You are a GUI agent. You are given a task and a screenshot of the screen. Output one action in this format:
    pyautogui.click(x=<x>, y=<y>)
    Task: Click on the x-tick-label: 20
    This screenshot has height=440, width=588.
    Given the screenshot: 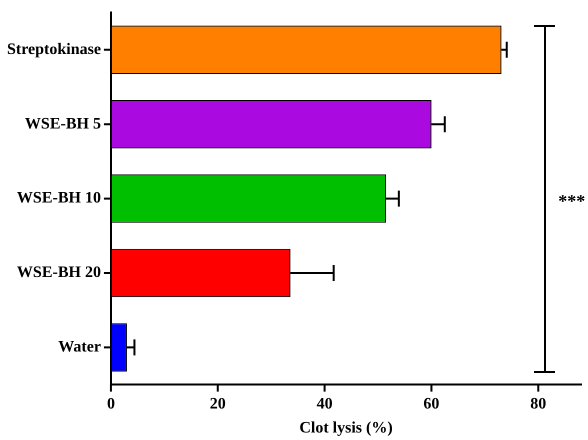 What is the action you would take?
    pyautogui.click(x=218, y=403)
    